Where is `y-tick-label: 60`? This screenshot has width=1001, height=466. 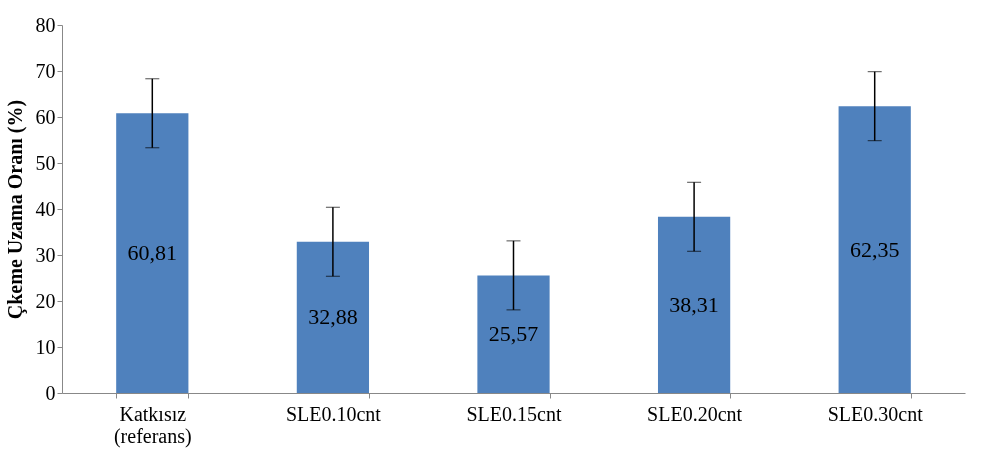
y-tick-label: 60 is located at coordinates (45, 116).